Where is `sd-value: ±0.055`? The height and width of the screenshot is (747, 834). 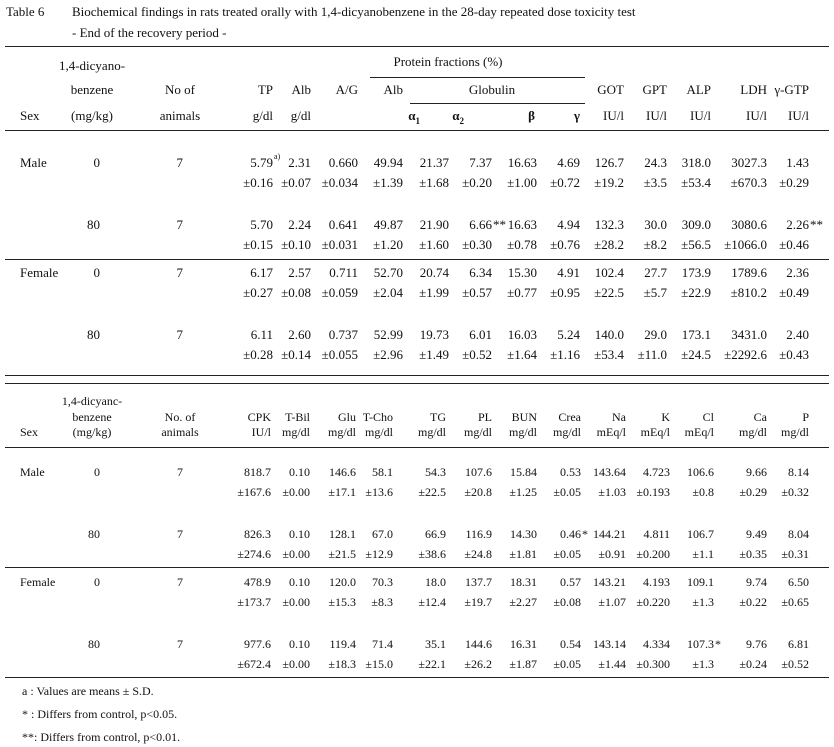
sd-value: ±0.055 is located at coordinates (339, 354).